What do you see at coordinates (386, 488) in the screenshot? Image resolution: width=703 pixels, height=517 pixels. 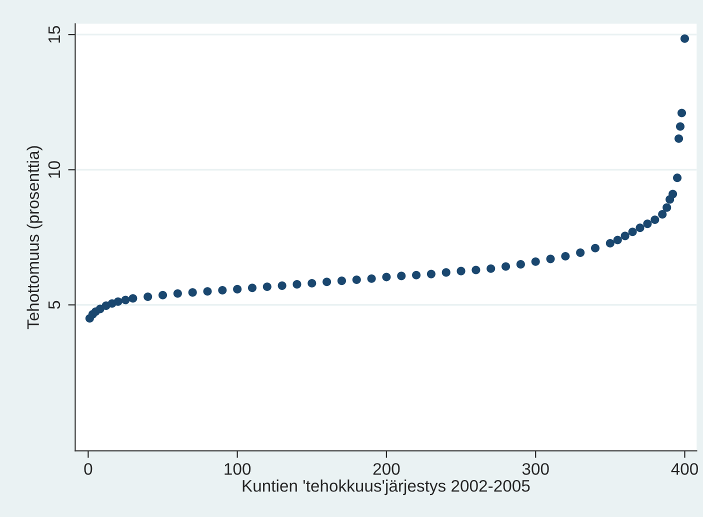 I see `x-axis-title: Kuntien 'tehokkuus'järjestys 2002-2005` at bounding box center [386, 488].